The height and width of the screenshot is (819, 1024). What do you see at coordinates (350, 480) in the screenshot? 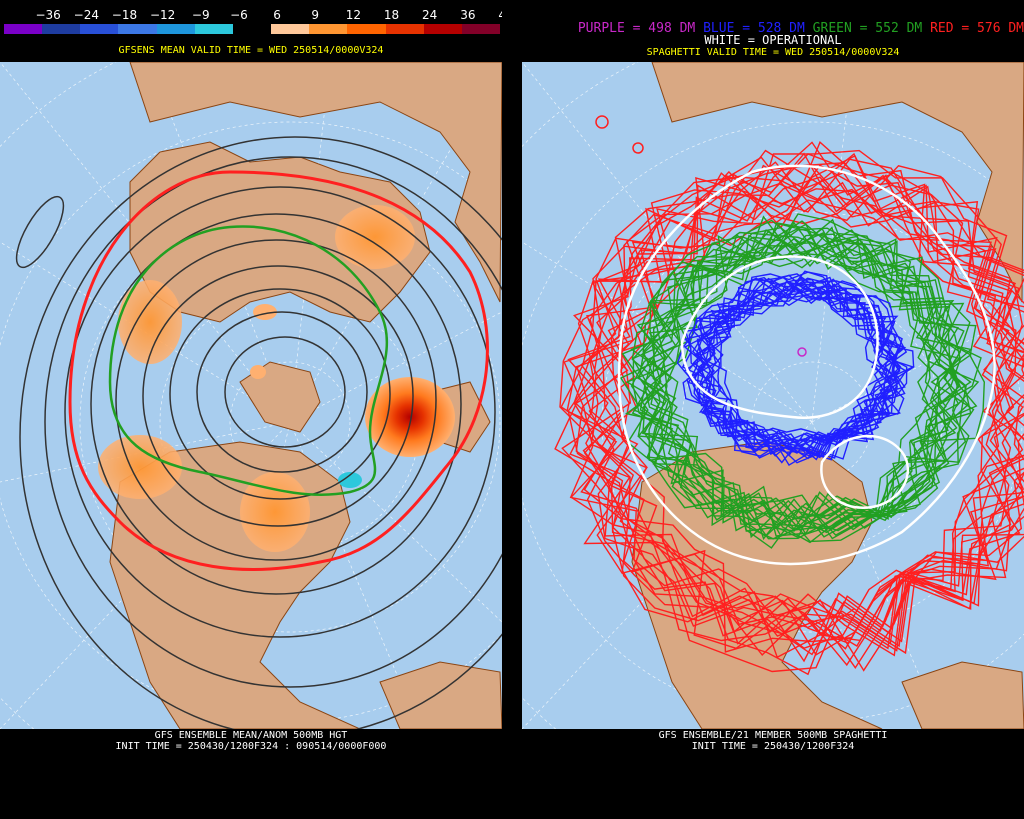
I see `anomaly-negative-cyan` at bounding box center [350, 480].